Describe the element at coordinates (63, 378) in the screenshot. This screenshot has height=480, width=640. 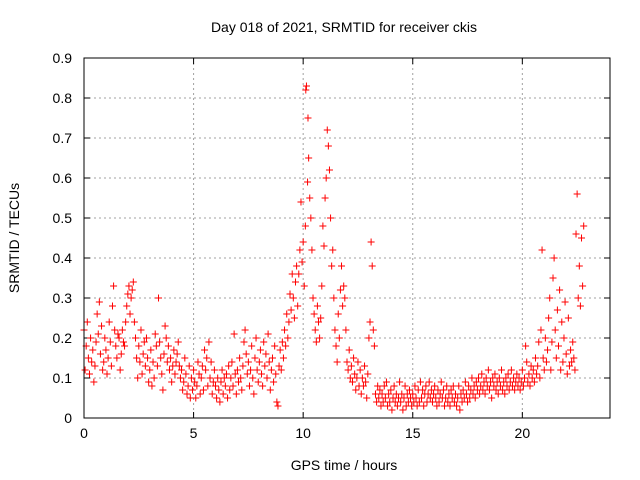
I see `y-tick-label: 0.1` at that location.